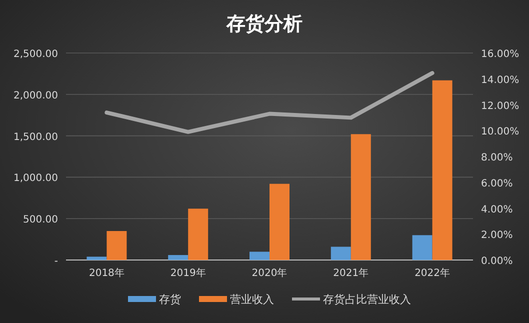  What do you see at coordinates (188, 273) in the screenshot?
I see `x-tick-label: 2019年` at bounding box center [188, 273].